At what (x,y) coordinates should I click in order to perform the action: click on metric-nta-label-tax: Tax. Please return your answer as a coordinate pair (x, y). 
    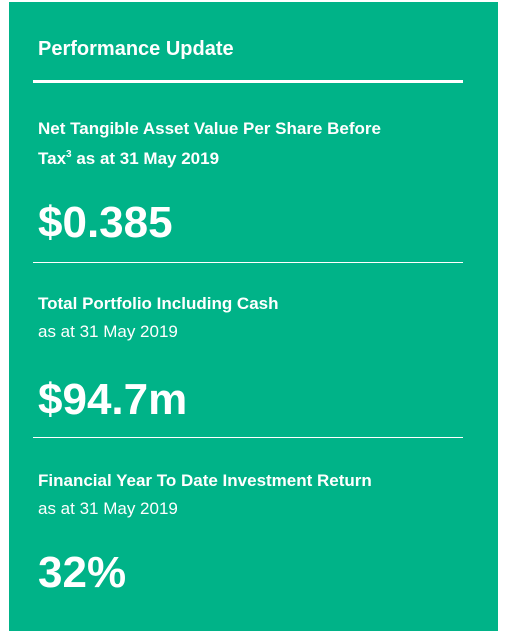
    Looking at the image, I should click on (52, 158).